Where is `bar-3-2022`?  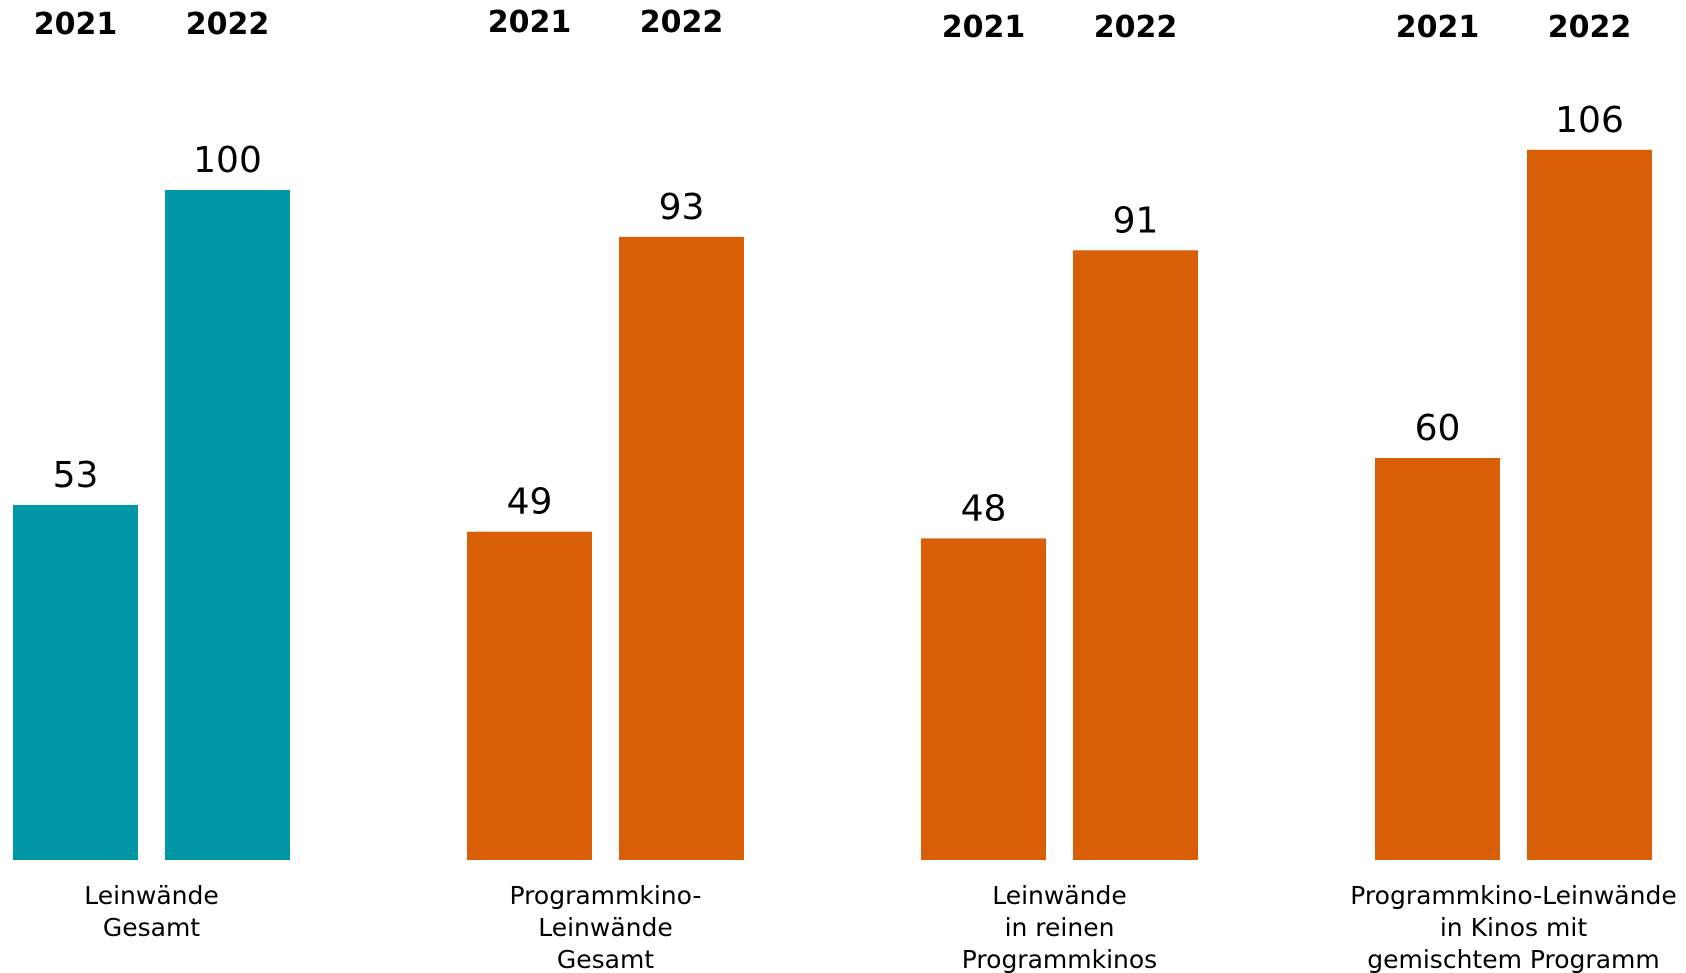
bar-3-2022 is located at coordinates (1135, 555).